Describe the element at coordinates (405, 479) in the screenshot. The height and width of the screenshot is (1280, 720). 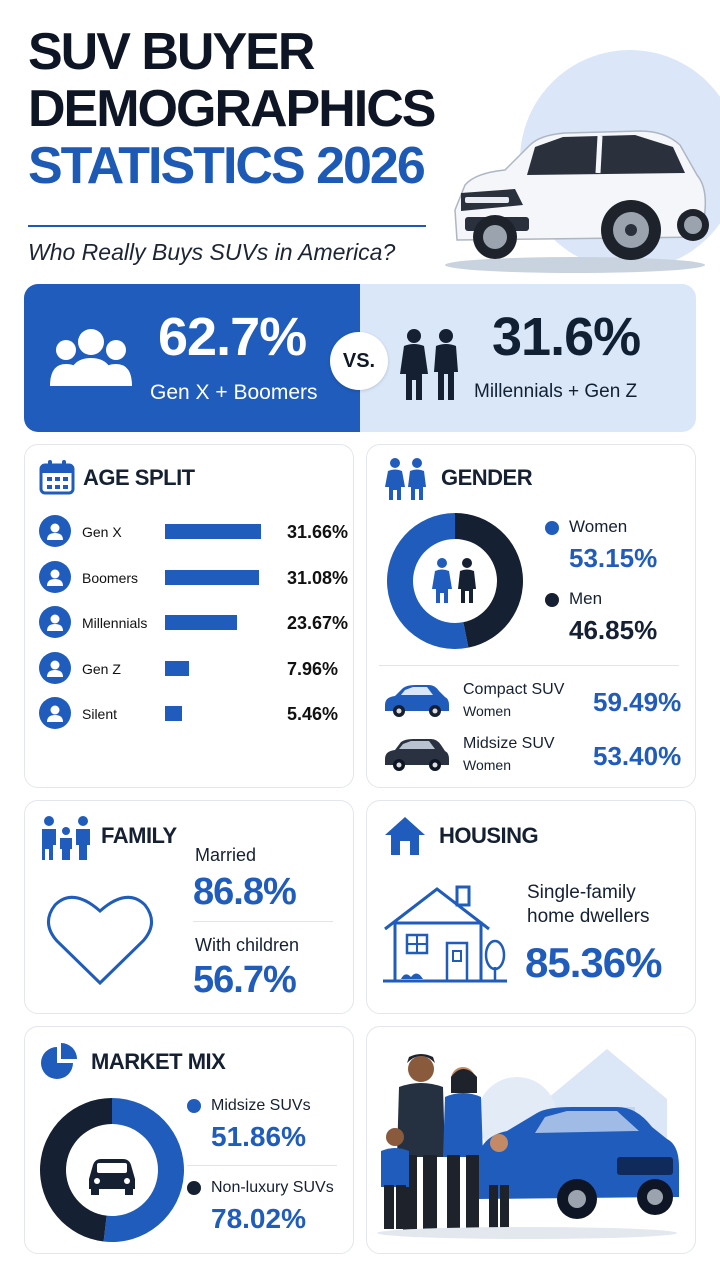
I see `gender-icon` at that location.